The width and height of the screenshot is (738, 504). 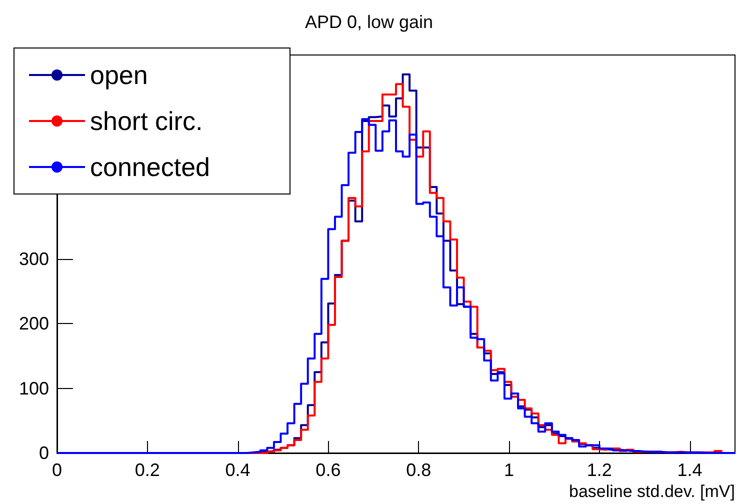 What do you see at coordinates (328, 470) in the screenshot?
I see `x-tick-label: 0.6` at bounding box center [328, 470].